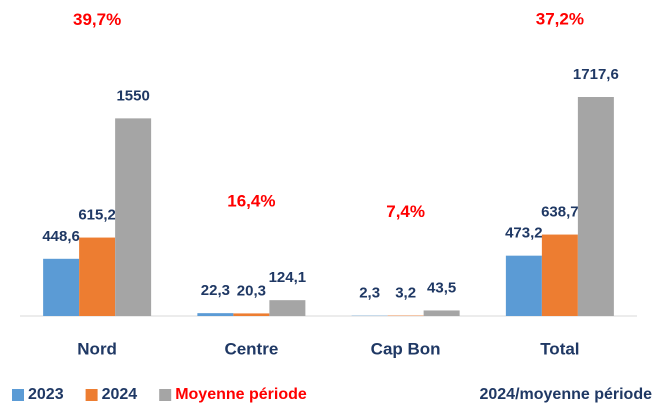 Image resolution: width=664 pixels, height=413 pixels. What do you see at coordinates (596, 74) in the screenshot?
I see `data-label: 1717,6` at bounding box center [596, 74].